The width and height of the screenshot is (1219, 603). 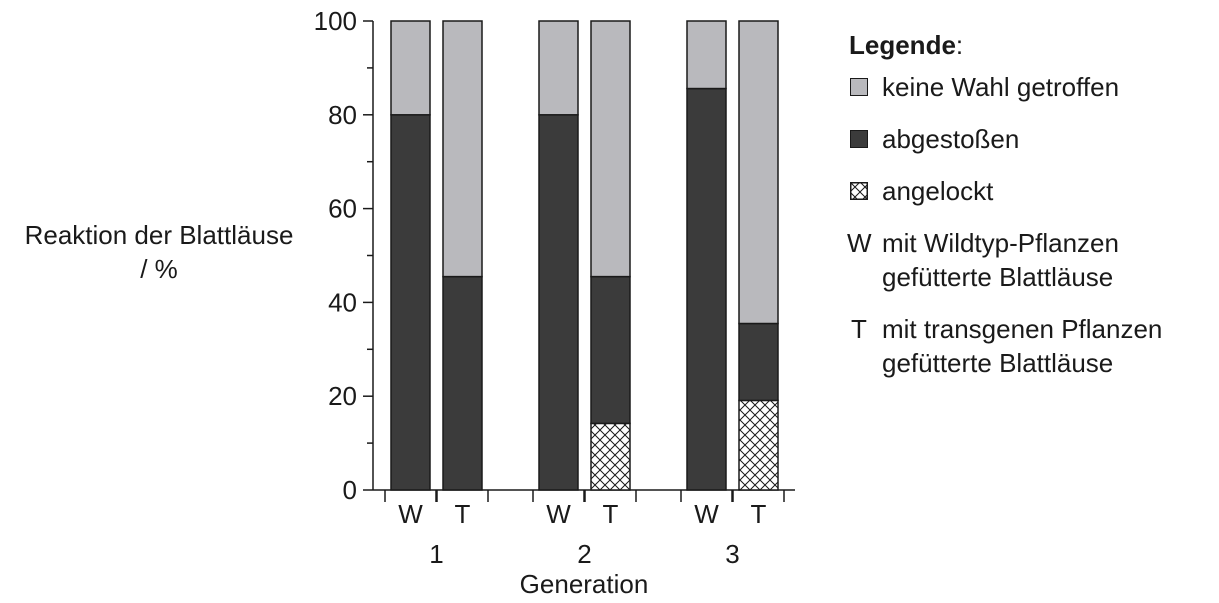 What do you see at coordinates (159, 235) in the screenshot?
I see `y-axis-label-line-1: Reaktion der Blattläuse` at bounding box center [159, 235].